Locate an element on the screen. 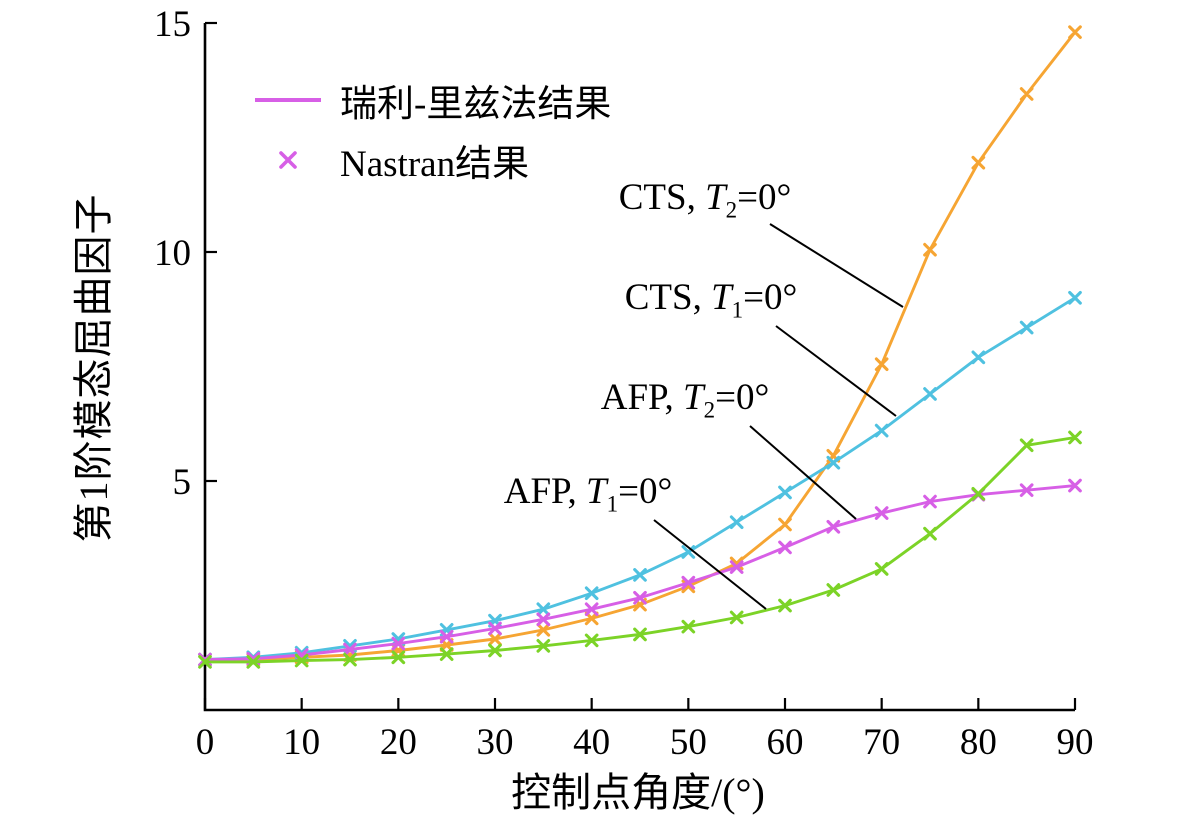 This screenshot has height=823, width=1181. x-tick-label: 70 is located at coordinates (881, 742).